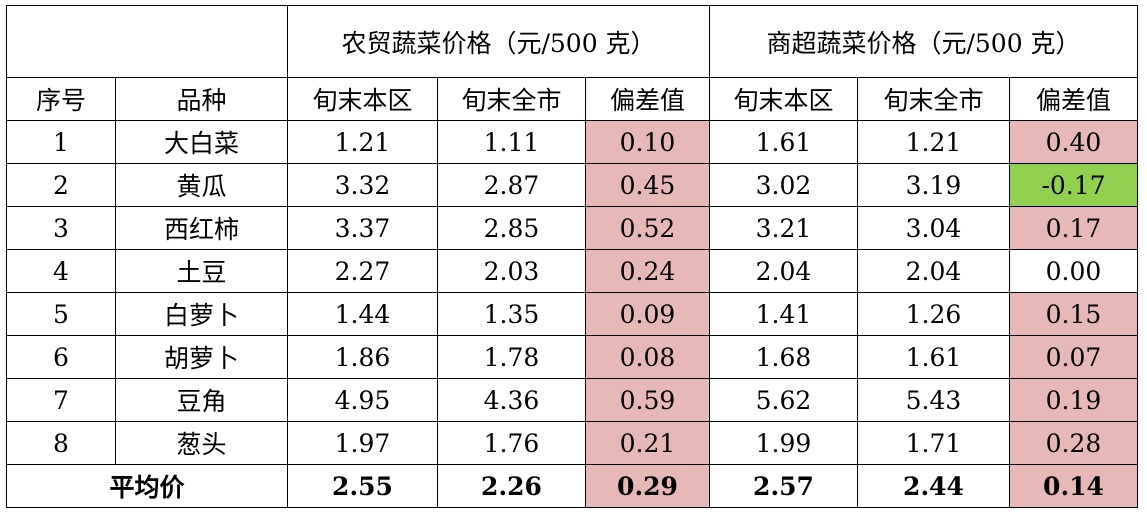 Image resolution: width=1147 pixels, height=514 pixels. Describe the element at coordinates (933, 400) in the screenshot. I see `super-city-price: 5.43` at that location.